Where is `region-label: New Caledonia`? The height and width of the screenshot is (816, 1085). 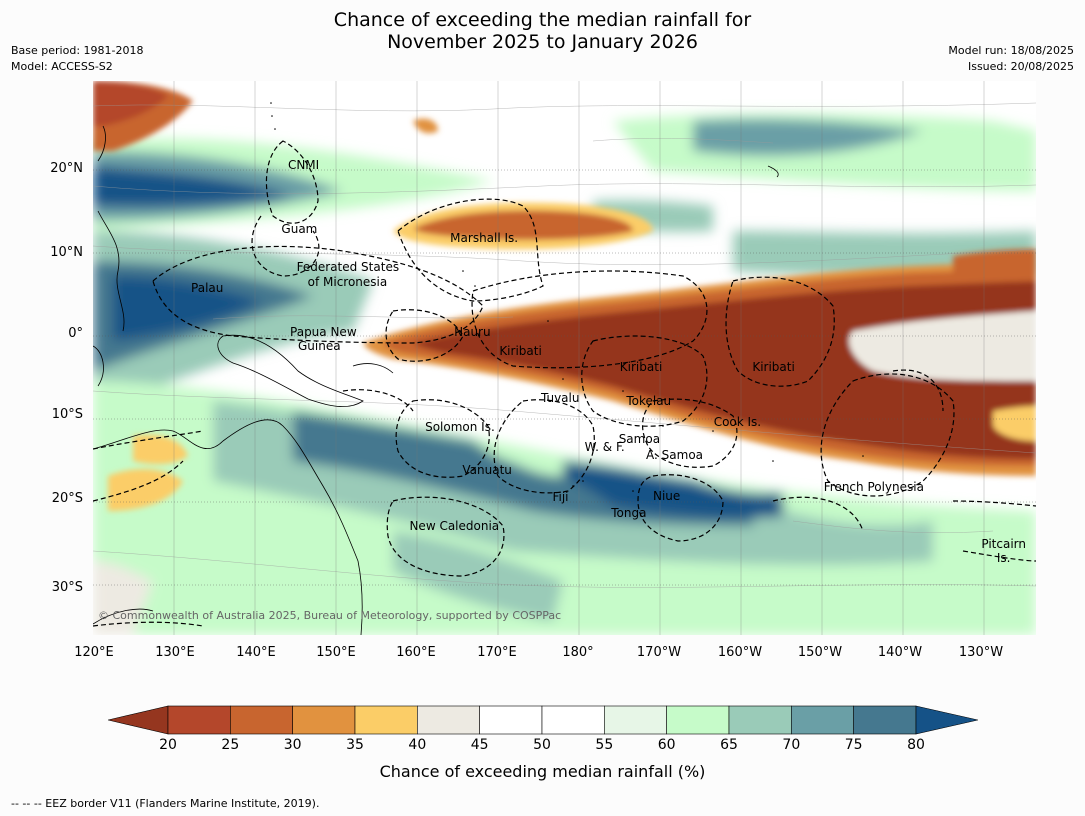 region-label: New Caledonia is located at coordinates (454, 525).